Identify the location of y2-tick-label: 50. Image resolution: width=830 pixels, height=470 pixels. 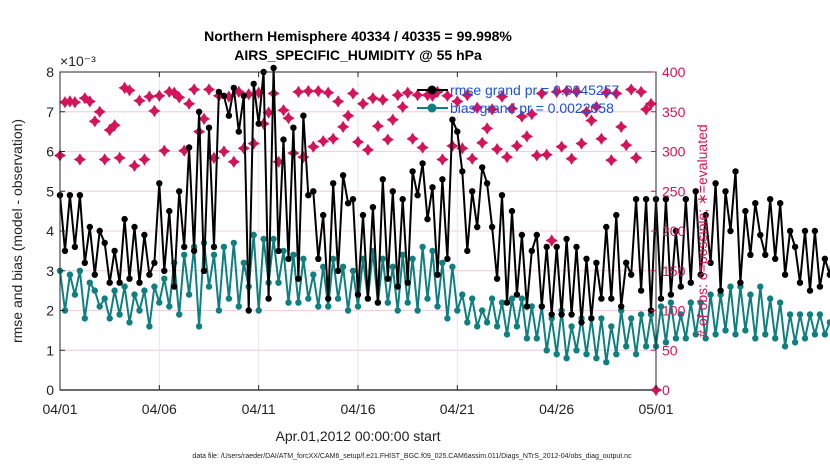
(670, 350).